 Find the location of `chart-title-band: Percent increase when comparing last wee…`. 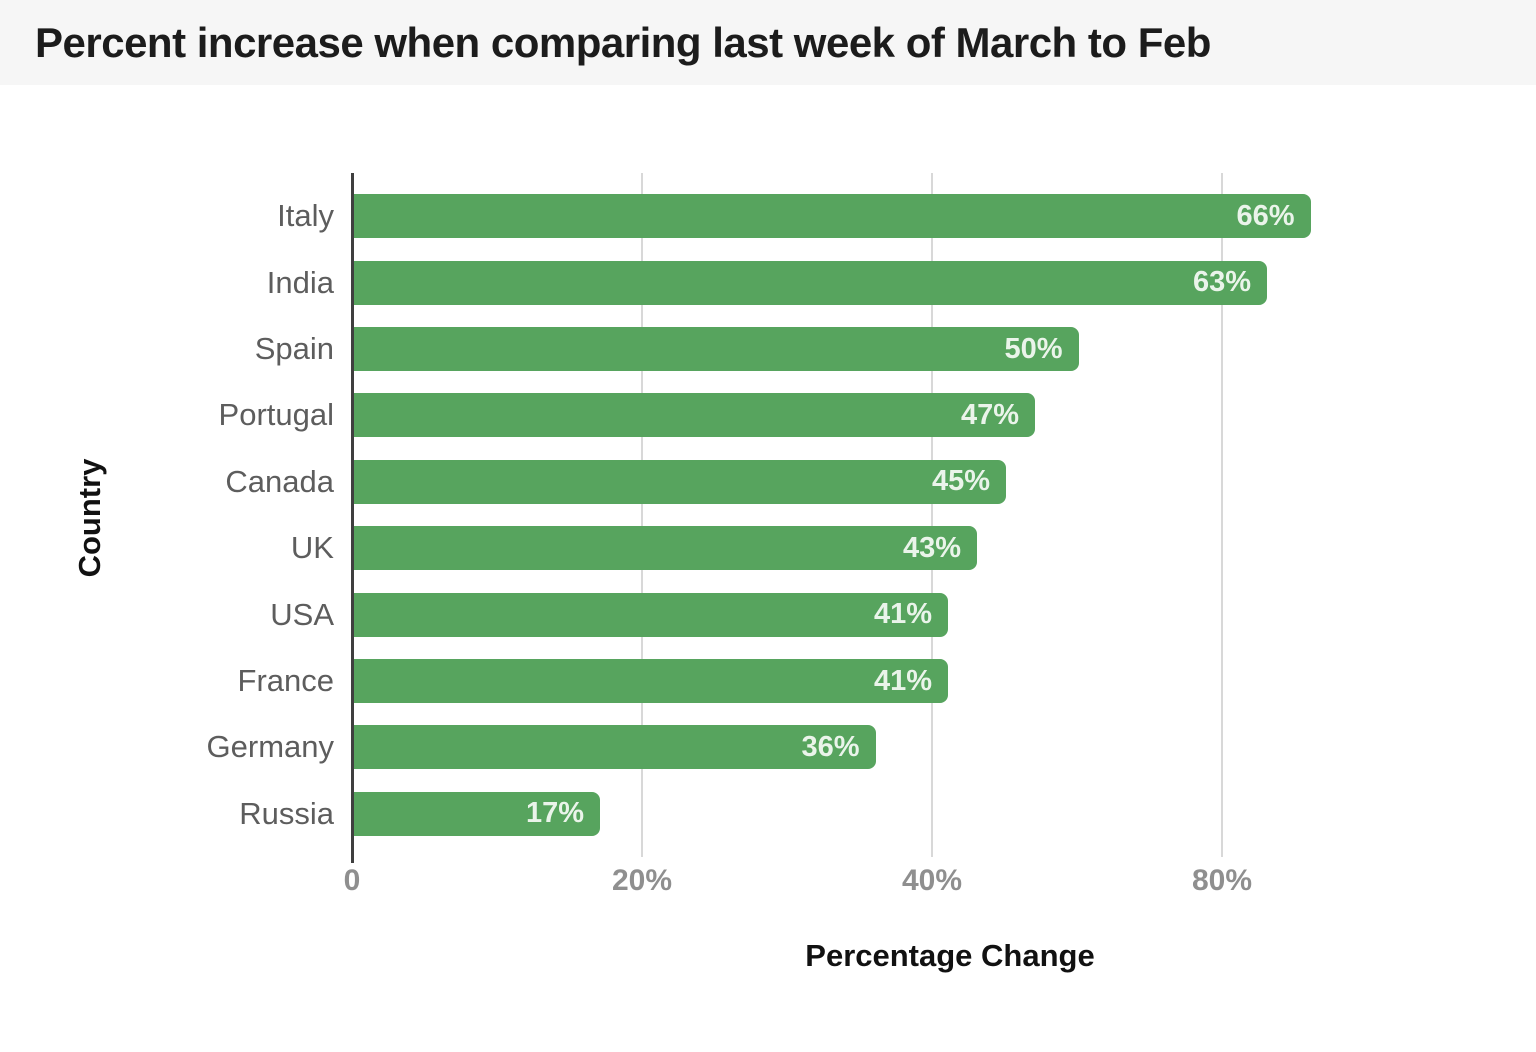

chart-title-band: Percent increase when comparing last wee… is located at coordinates (768, 42).